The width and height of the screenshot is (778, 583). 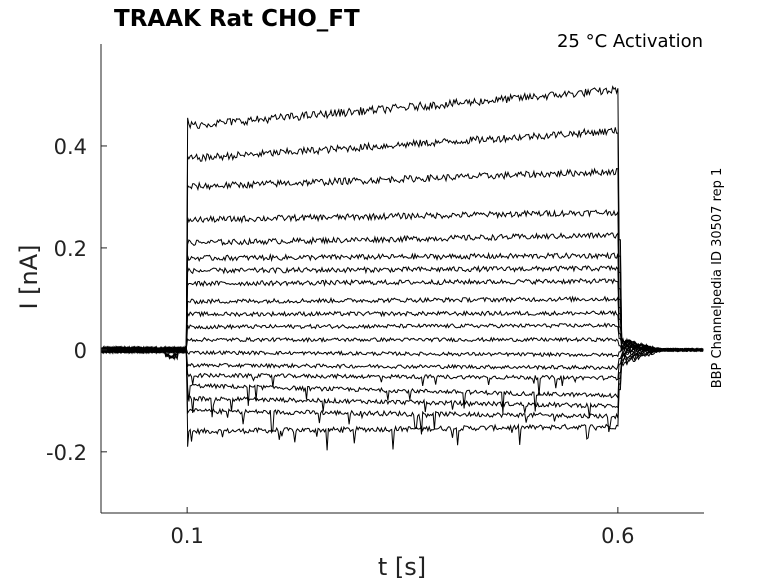 I want to click on y-tick-label: -0.2, so click(x=66, y=453).